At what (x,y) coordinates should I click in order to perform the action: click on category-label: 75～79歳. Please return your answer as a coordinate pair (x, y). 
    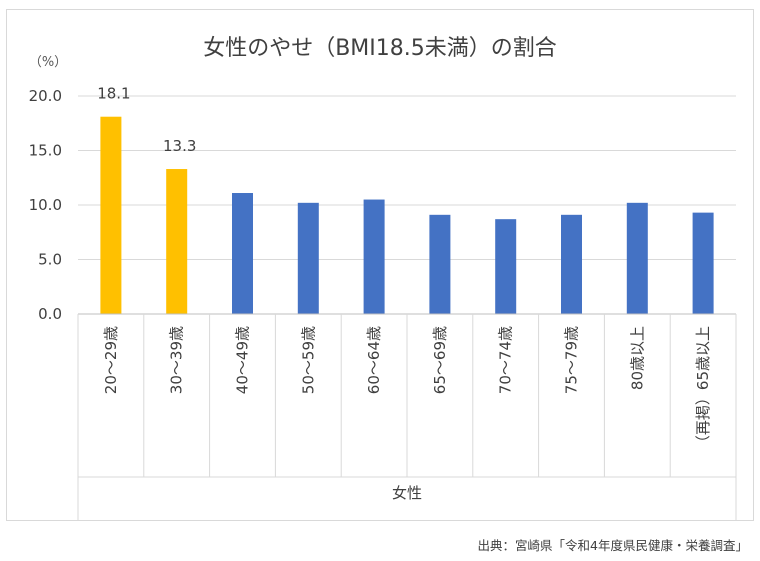
    Looking at the image, I should click on (572, 360).